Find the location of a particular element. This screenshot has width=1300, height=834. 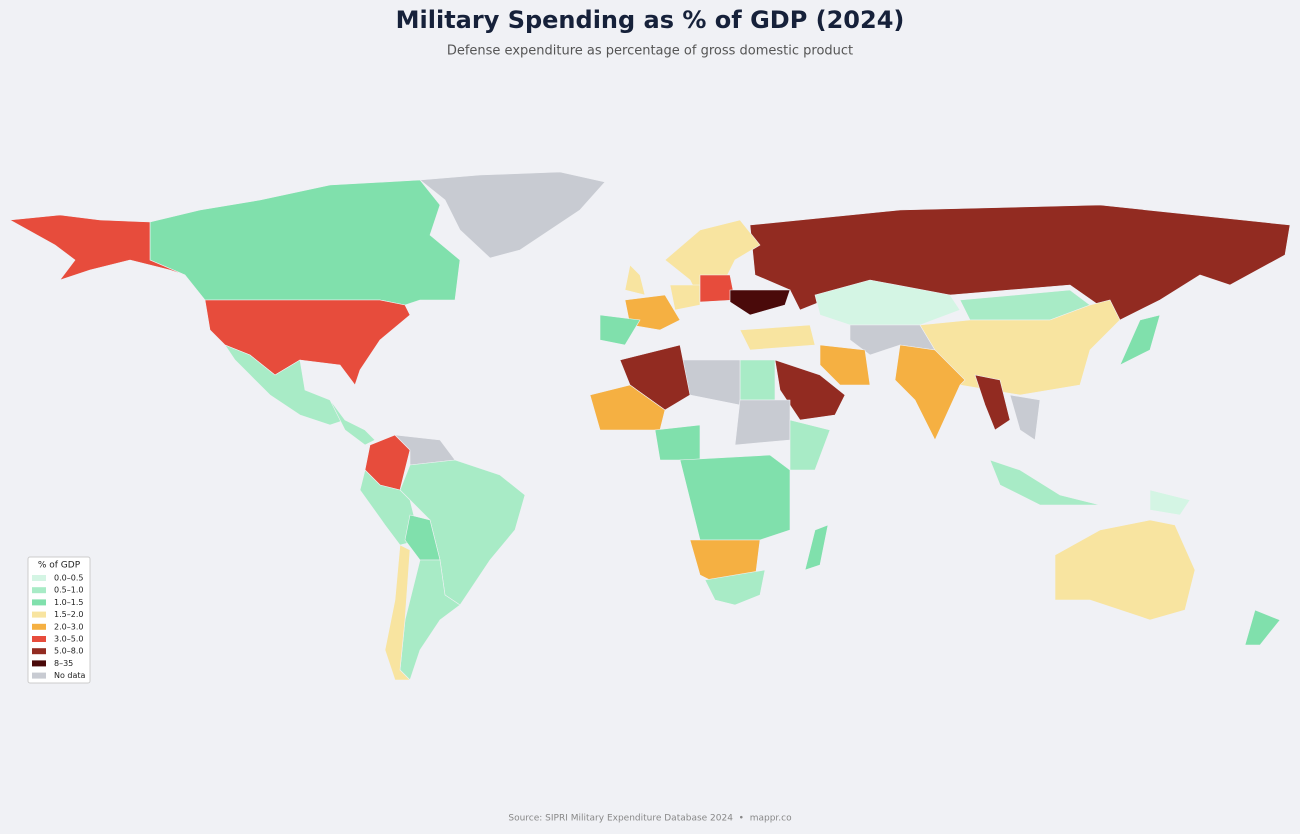

sudan is located at coordinates (762, 422).